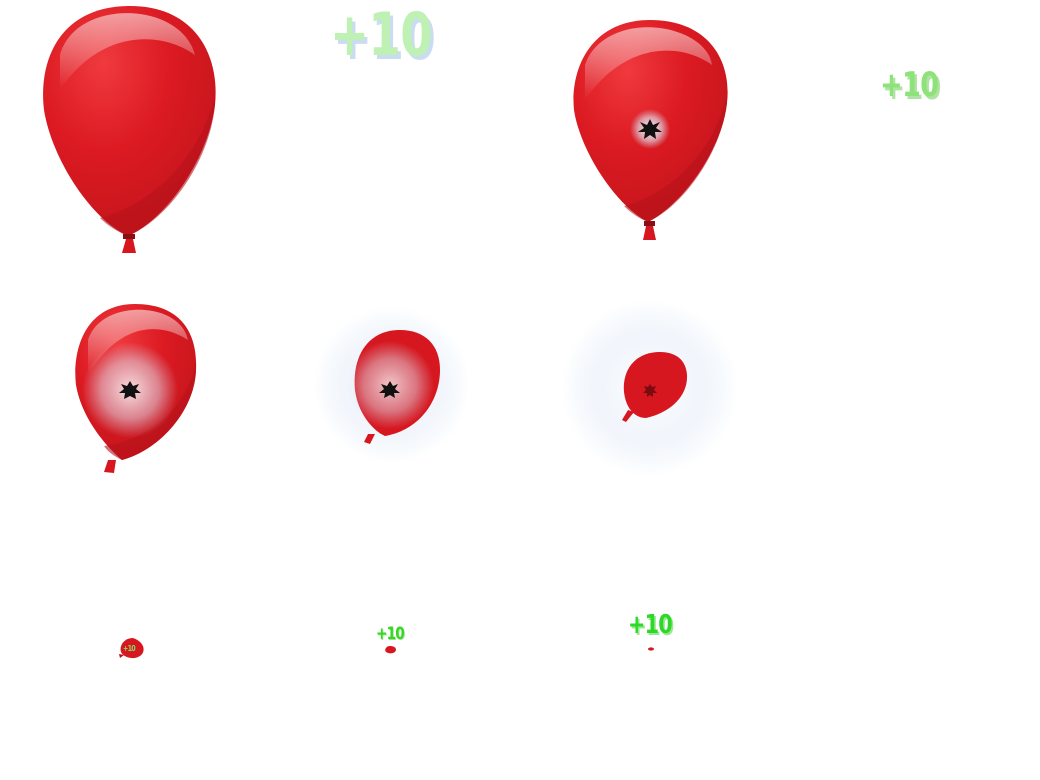 The width and height of the screenshot is (1040, 780). What do you see at coordinates (392, 385) in the screenshot?
I see `balloon-bursting` at bounding box center [392, 385].